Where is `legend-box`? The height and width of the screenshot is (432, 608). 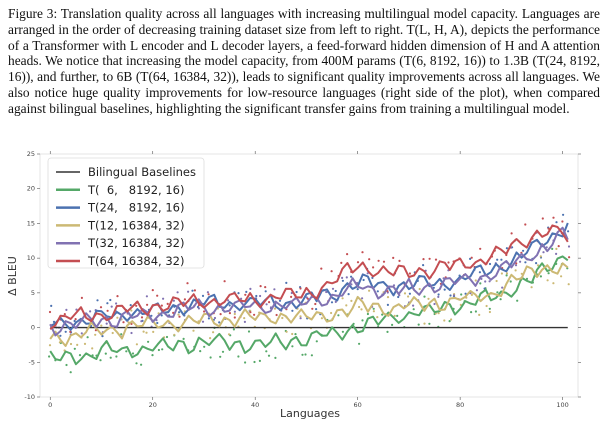 legend-box is located at coordinates (126, 213).